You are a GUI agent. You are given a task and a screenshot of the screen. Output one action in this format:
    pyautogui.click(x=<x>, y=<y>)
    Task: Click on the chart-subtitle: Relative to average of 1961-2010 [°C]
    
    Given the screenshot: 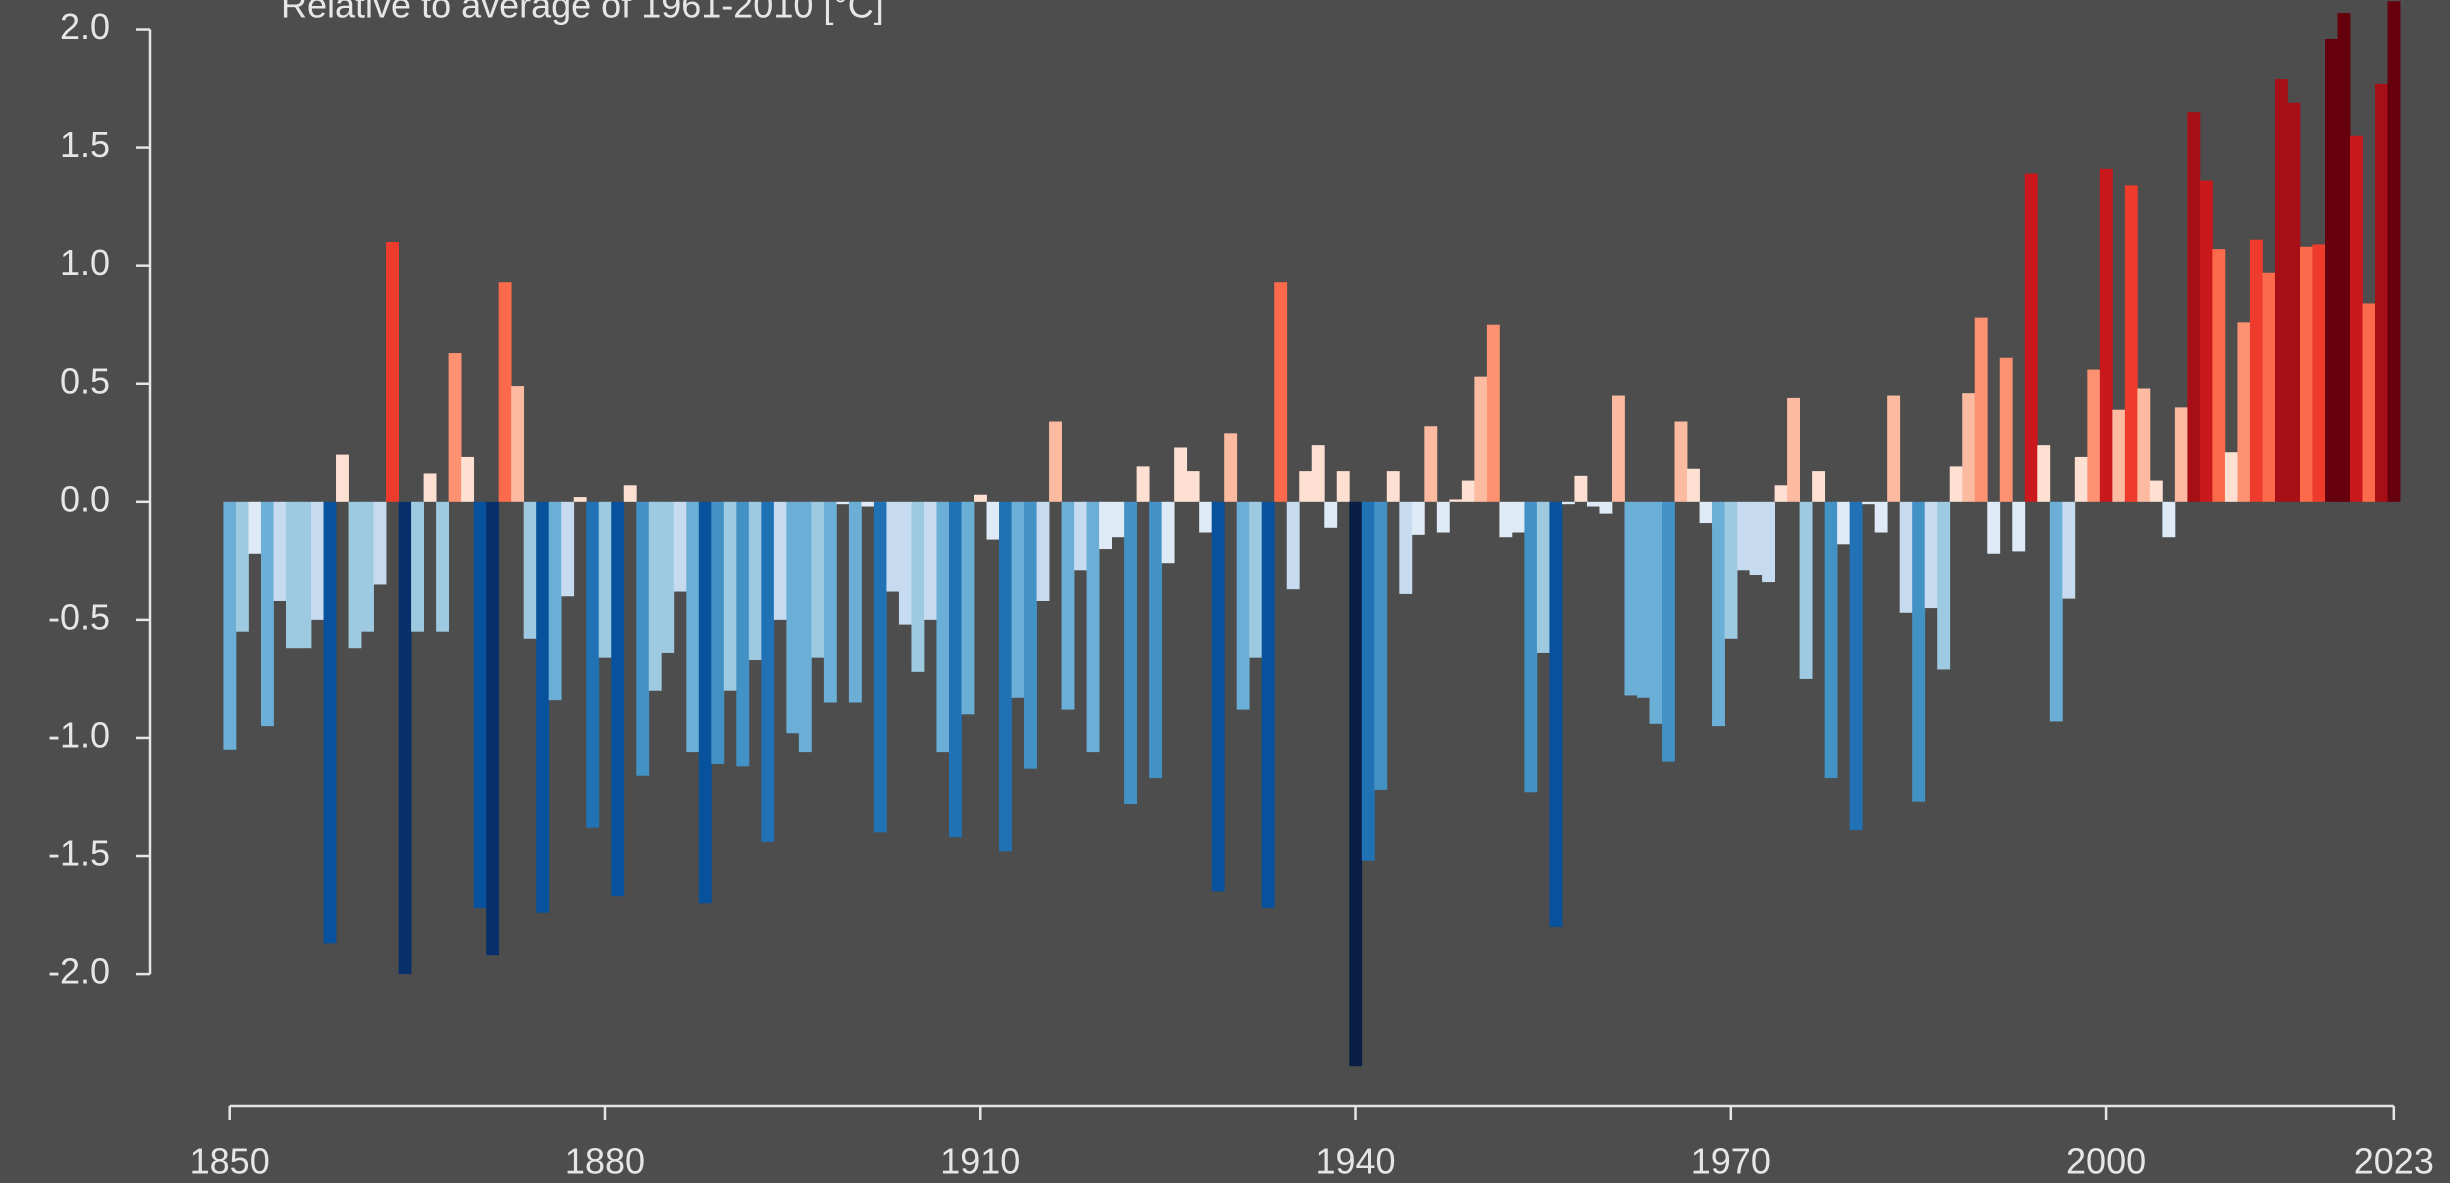 What is the action you would take?
    pyautogui.click(x=582, y=13)
    